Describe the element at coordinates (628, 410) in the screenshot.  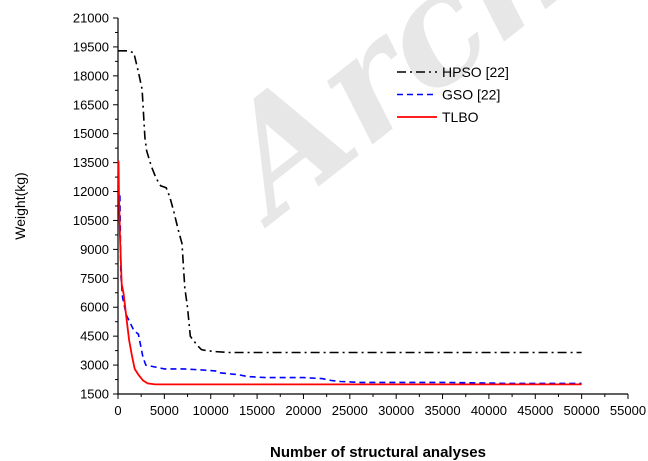
I see `x-tick-label: 55000` at that location.